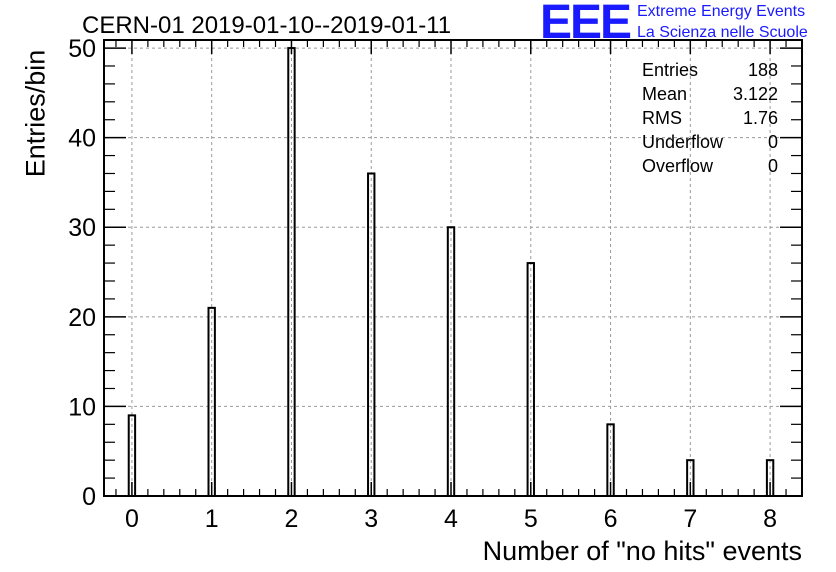 This screenshot has width=836, height=572. I want to click on y-tick-label: 0, so click(89, 497).